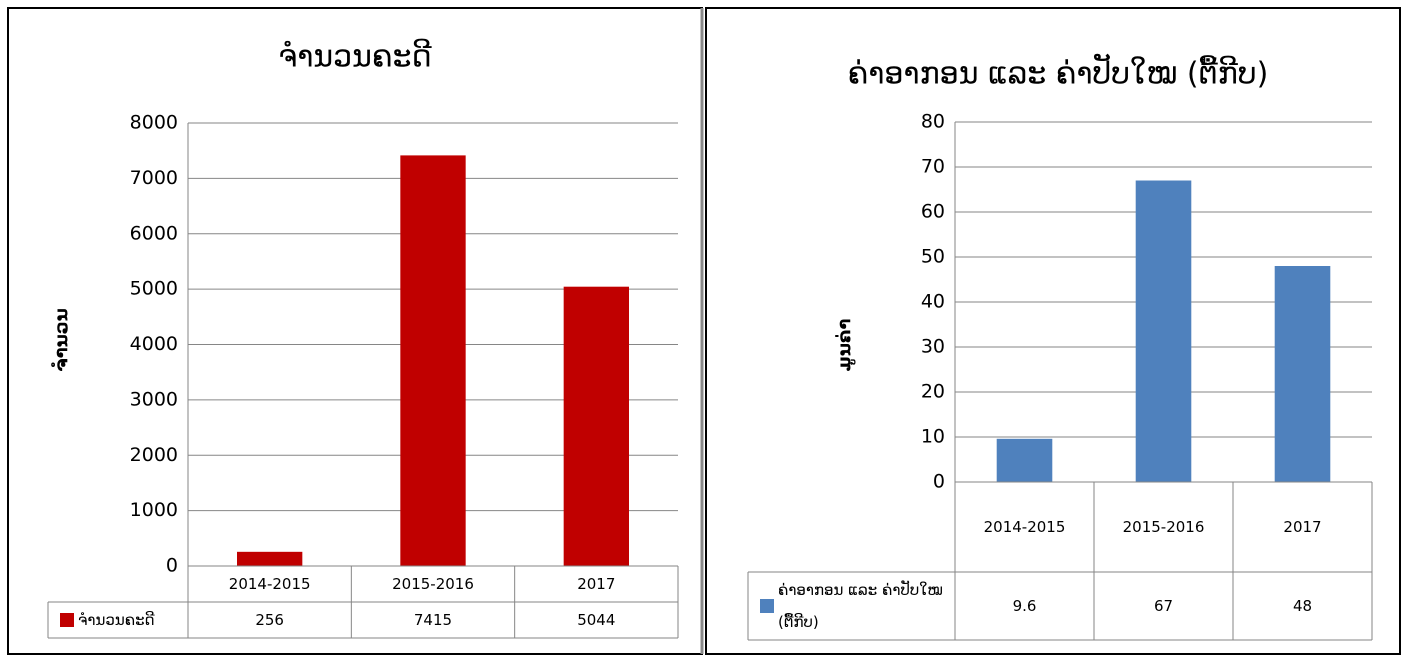  I want to click on y-tick-label: 2000, so click(154, 455).